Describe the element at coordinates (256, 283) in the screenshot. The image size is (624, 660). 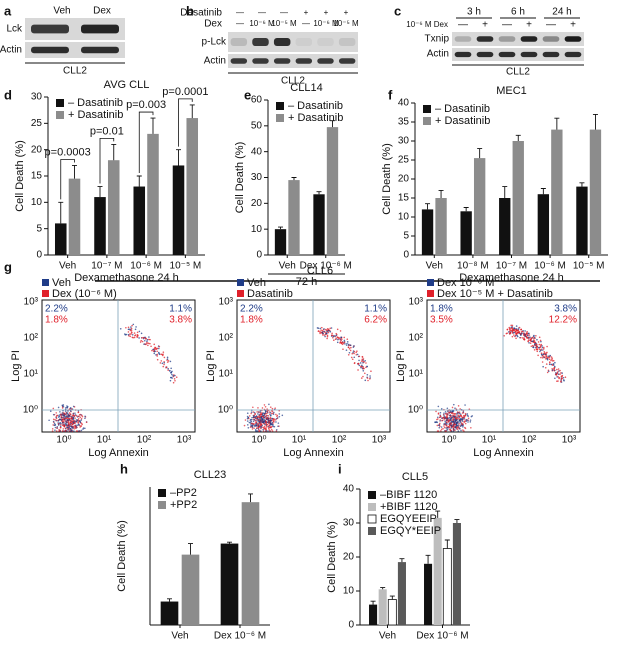
I see `legend-label: Veh` at that location.